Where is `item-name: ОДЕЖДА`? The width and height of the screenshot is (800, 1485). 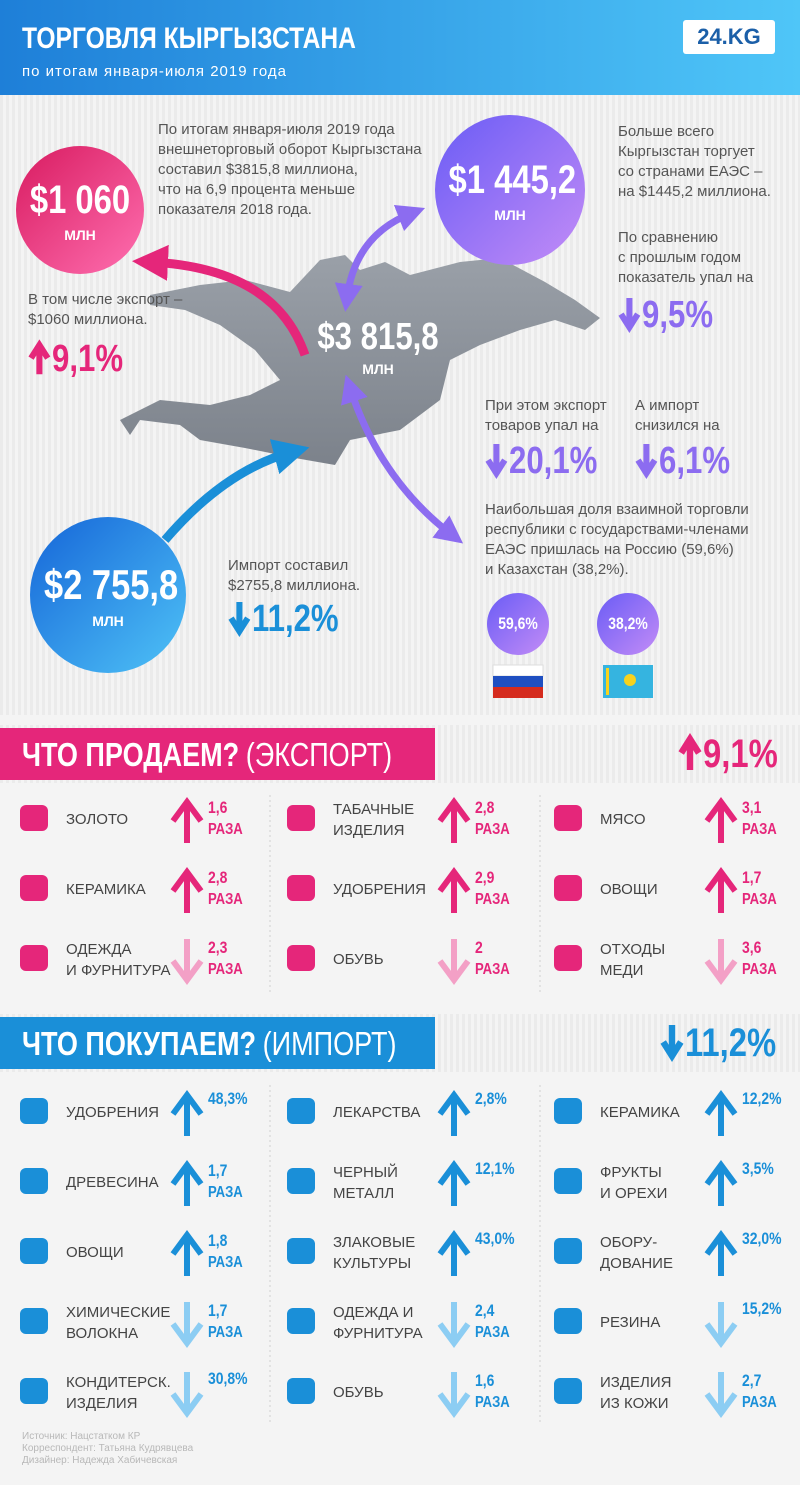 item-name: ОДЕЖДА is located at coordinates (99, 949).